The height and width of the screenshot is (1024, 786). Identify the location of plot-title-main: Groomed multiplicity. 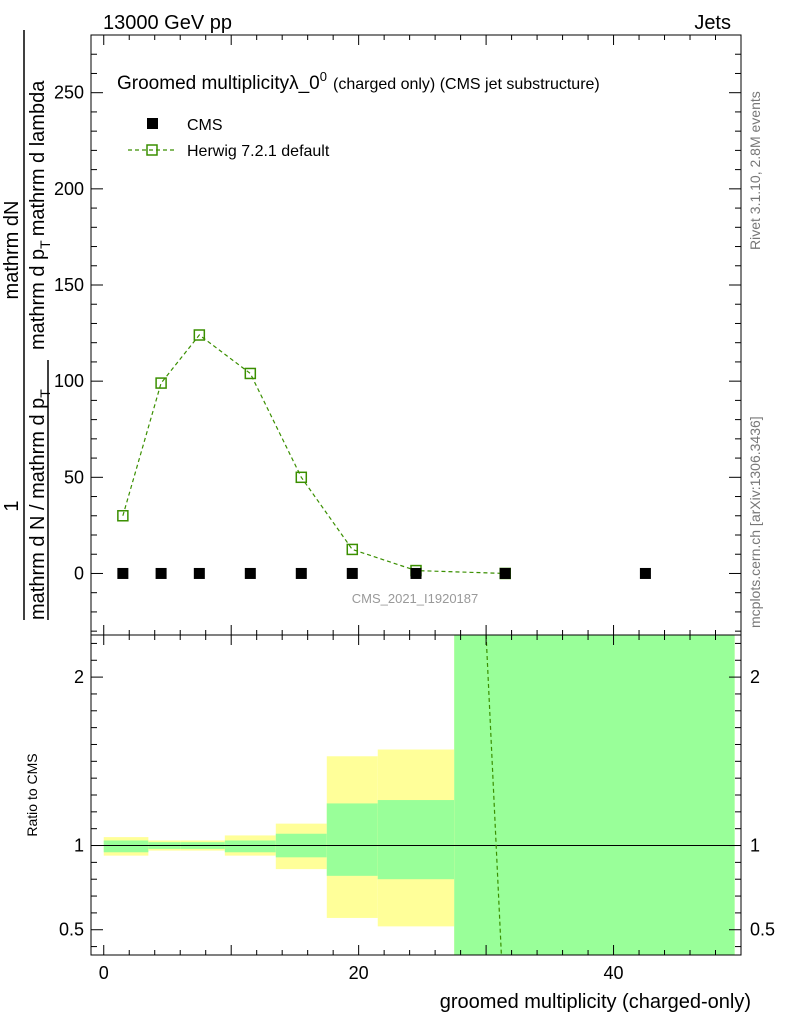
(203, 83).